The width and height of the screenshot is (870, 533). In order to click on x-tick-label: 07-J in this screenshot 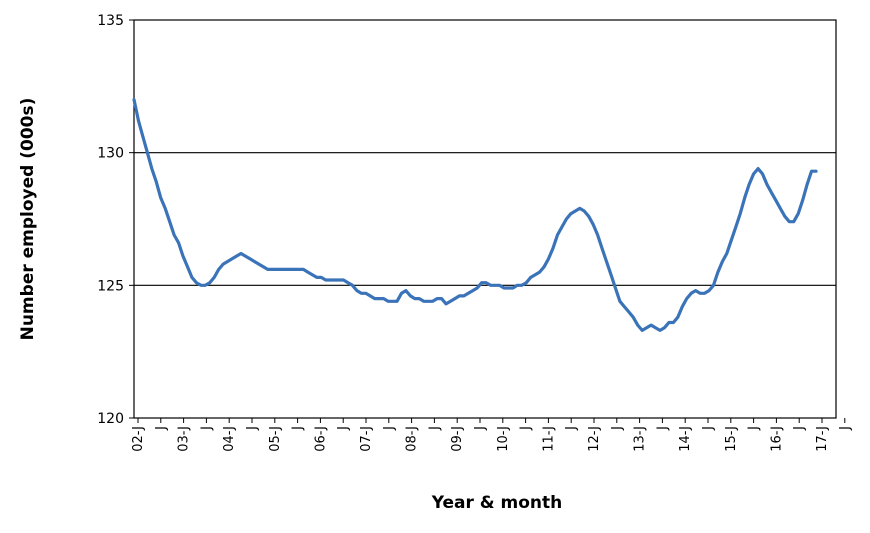, I will do `click(366, 439)`.